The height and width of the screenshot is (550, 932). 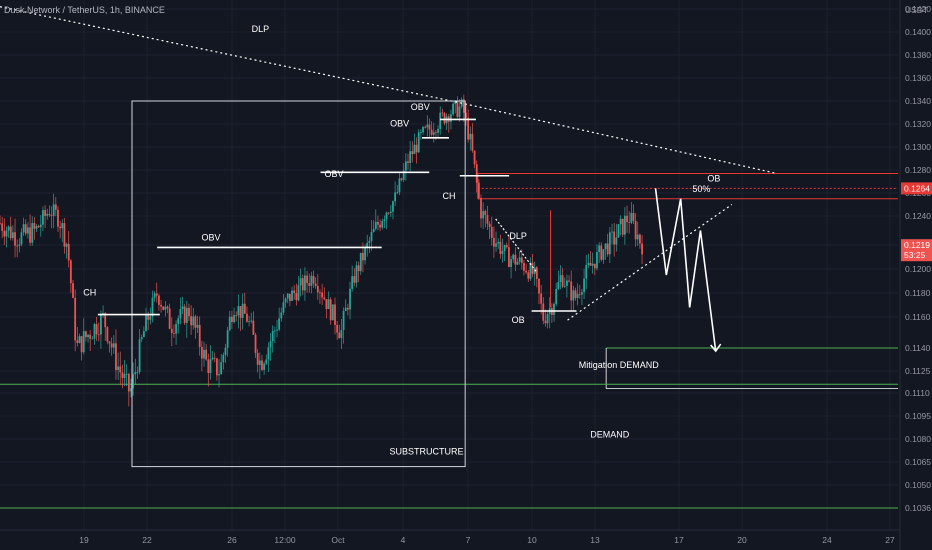 I want to click on y-tick-label: 0.1360, so click(x=918, y=78).